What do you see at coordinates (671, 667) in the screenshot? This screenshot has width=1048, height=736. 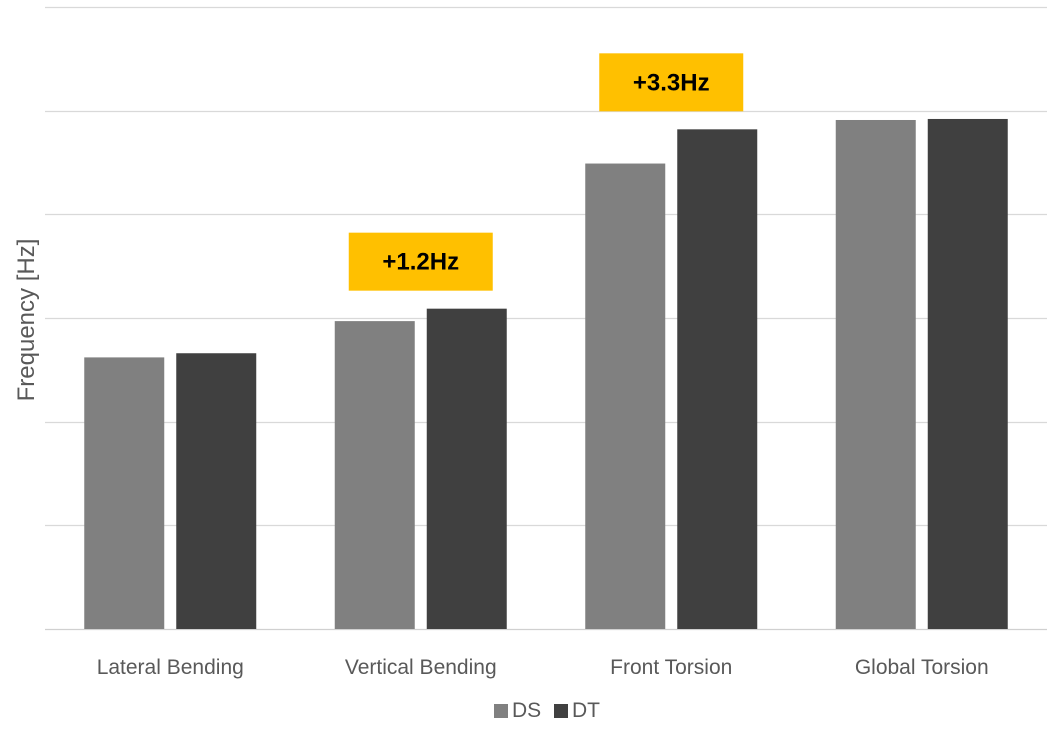 I see `x-tick-label: Front Torsion` at bounding box center [671, 667].